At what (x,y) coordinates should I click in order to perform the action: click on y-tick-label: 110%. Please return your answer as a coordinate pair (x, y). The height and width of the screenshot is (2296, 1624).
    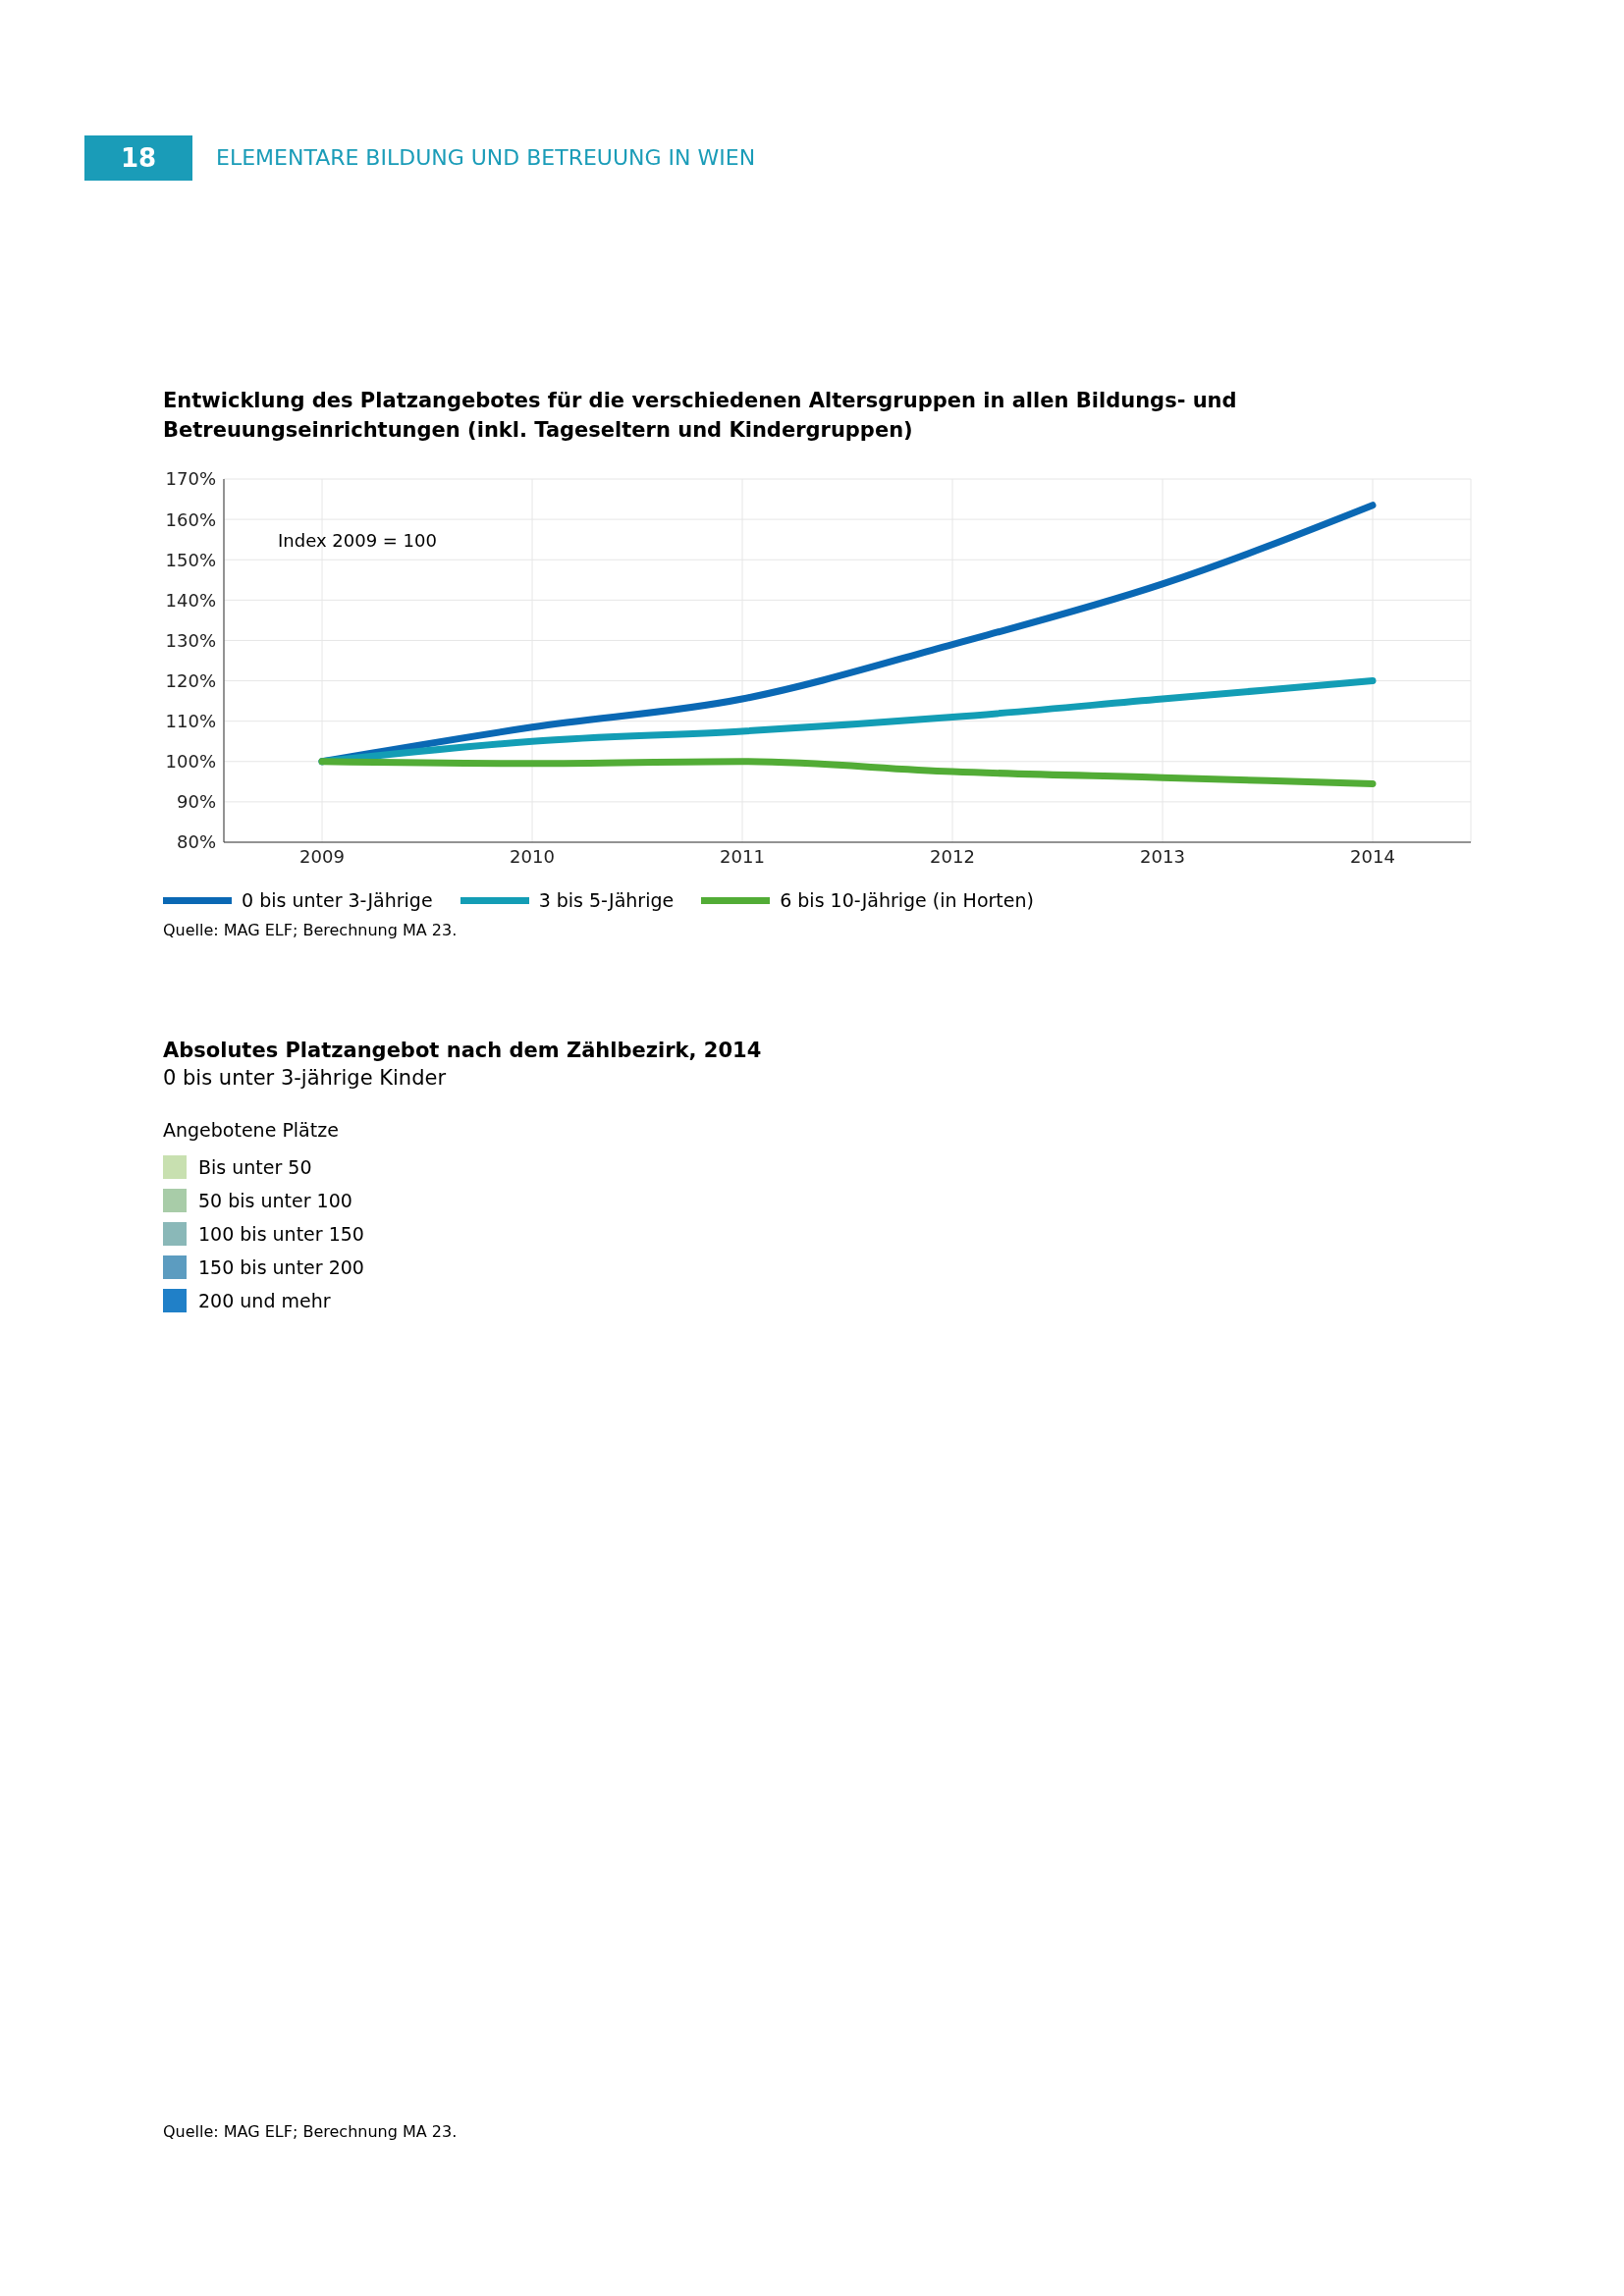
    Looking at the image, I should click on (190, 722).